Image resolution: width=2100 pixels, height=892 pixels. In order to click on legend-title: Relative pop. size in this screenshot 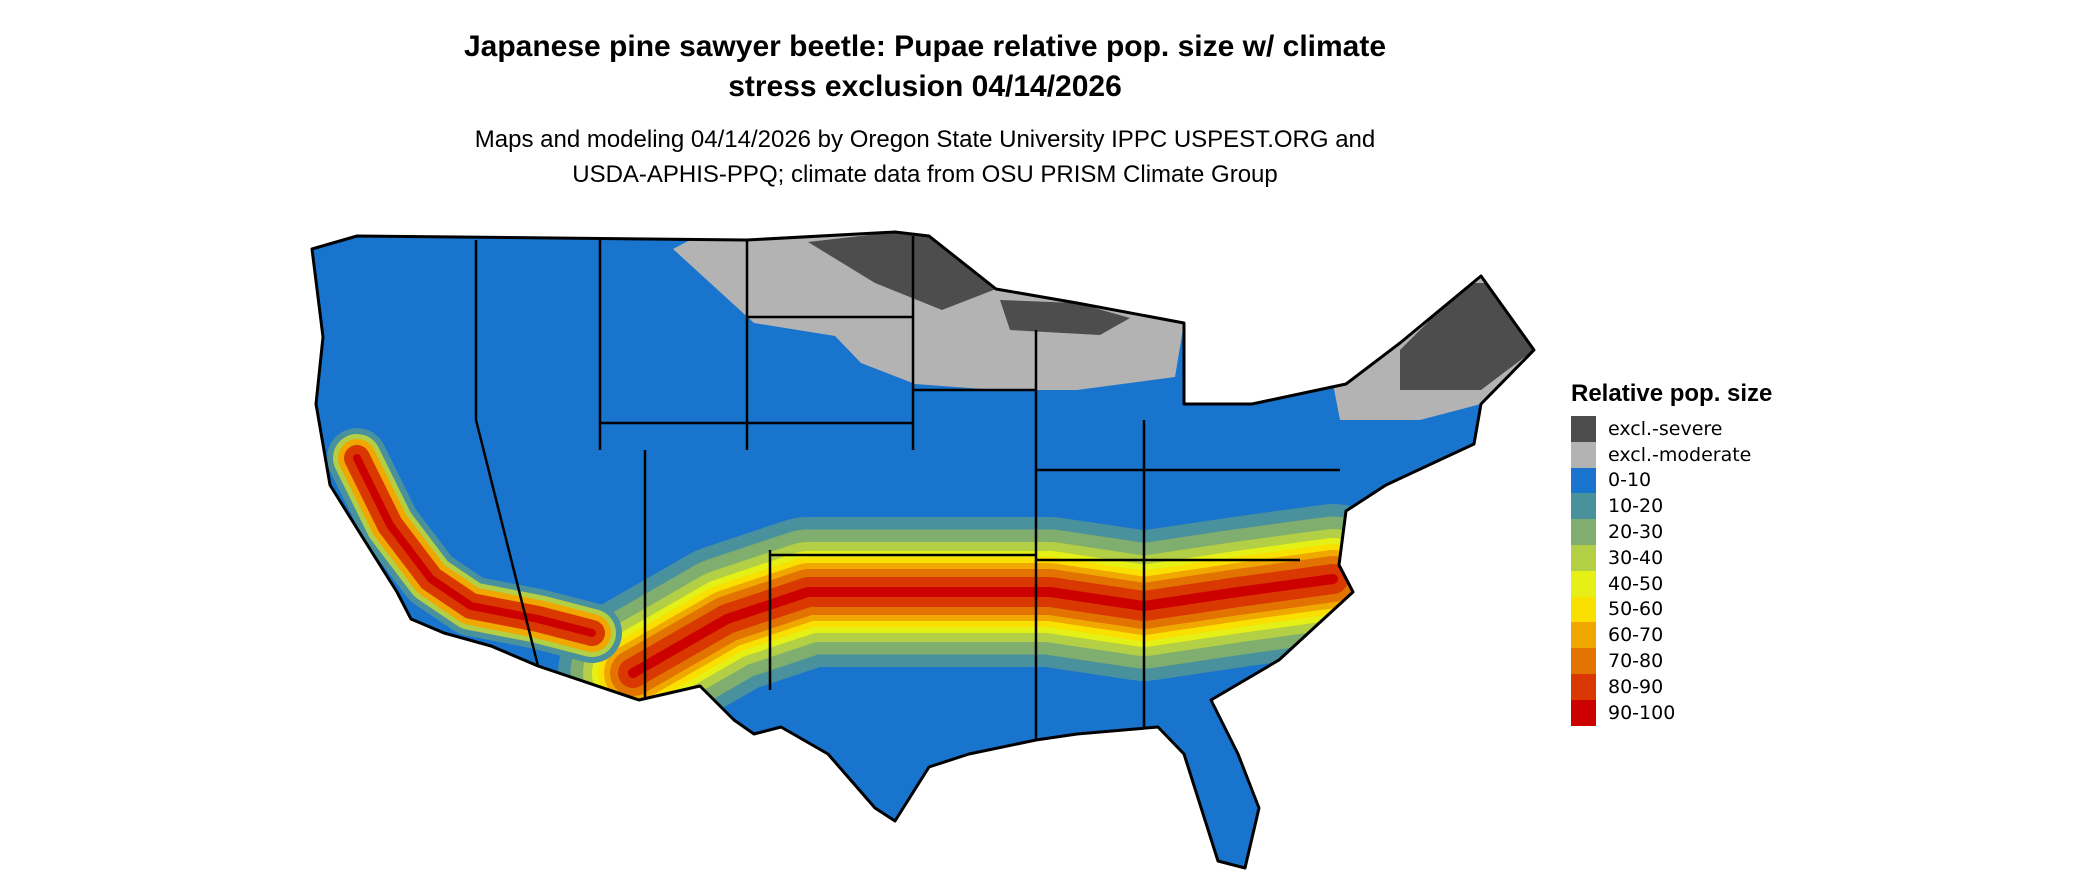, I will do `click(1672, 393)`.